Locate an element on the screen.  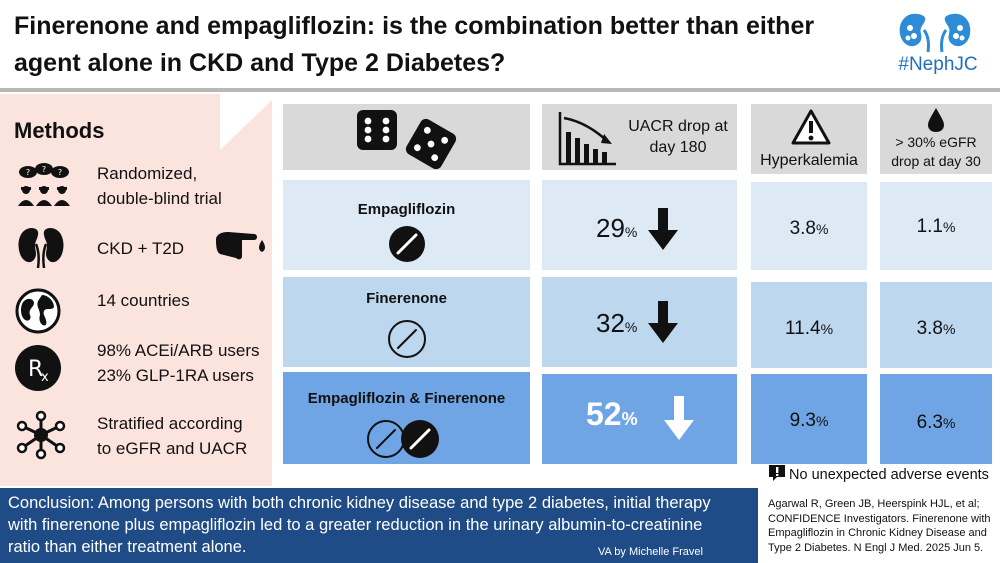
egfr-value: 3.8% is located at coordinates (936, 328).